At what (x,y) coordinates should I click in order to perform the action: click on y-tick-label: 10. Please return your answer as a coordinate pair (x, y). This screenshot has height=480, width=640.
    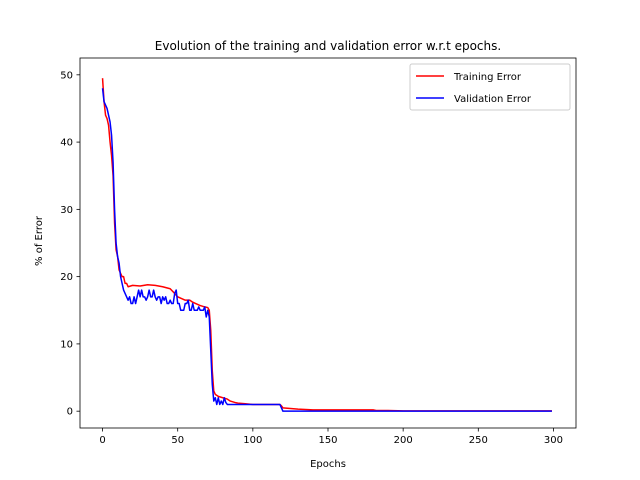
    Looking at the image, I should click on (66, 344).